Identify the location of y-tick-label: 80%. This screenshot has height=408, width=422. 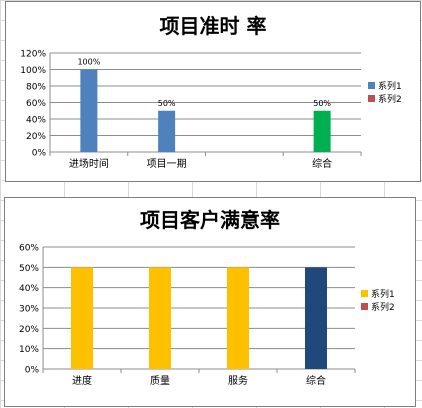
(36, 88).